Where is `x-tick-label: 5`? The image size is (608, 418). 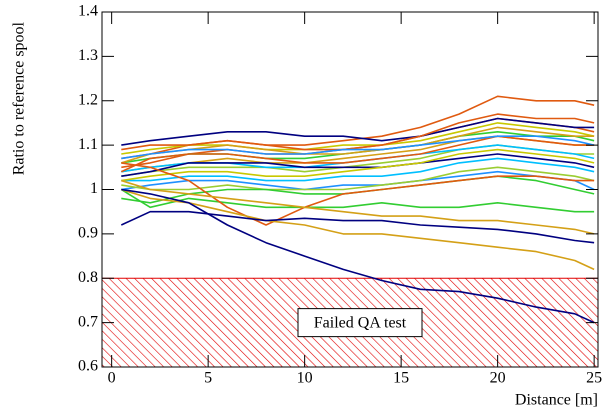
x-tick-label: 5 is located at coordinates (208, 378).